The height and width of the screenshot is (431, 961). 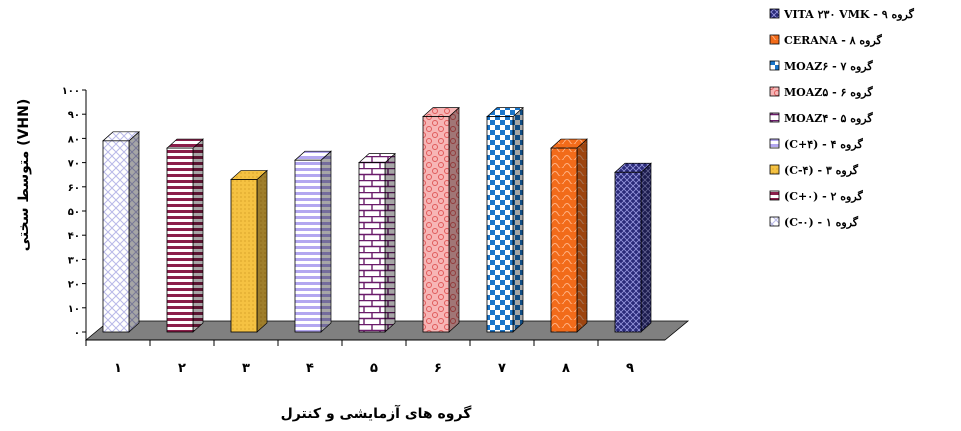 I want to click on y-axis-title: متوسط سختی (VHN), so click(x=24, y=175).